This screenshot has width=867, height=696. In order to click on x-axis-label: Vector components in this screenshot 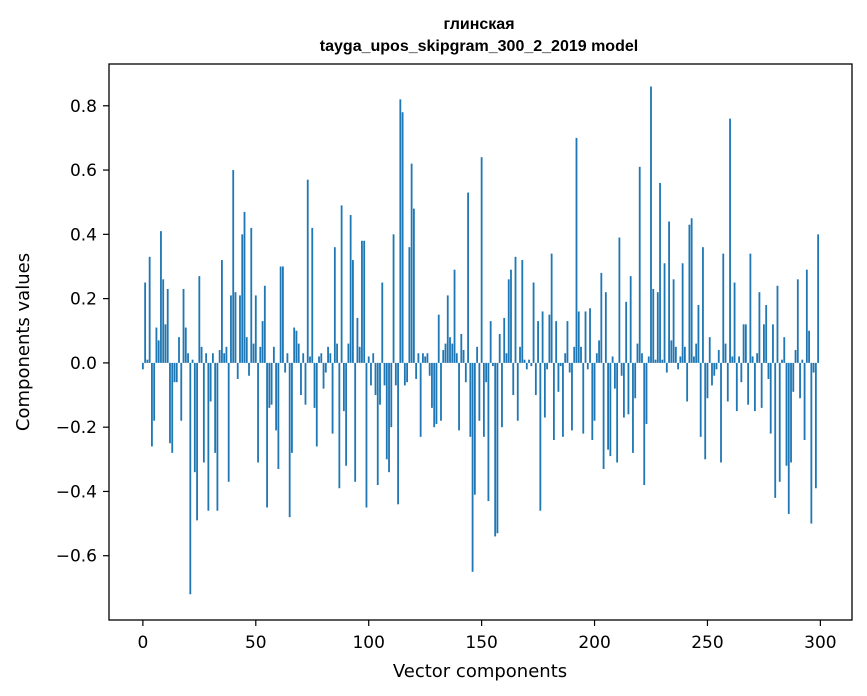, I will do `click(480, 671)`.